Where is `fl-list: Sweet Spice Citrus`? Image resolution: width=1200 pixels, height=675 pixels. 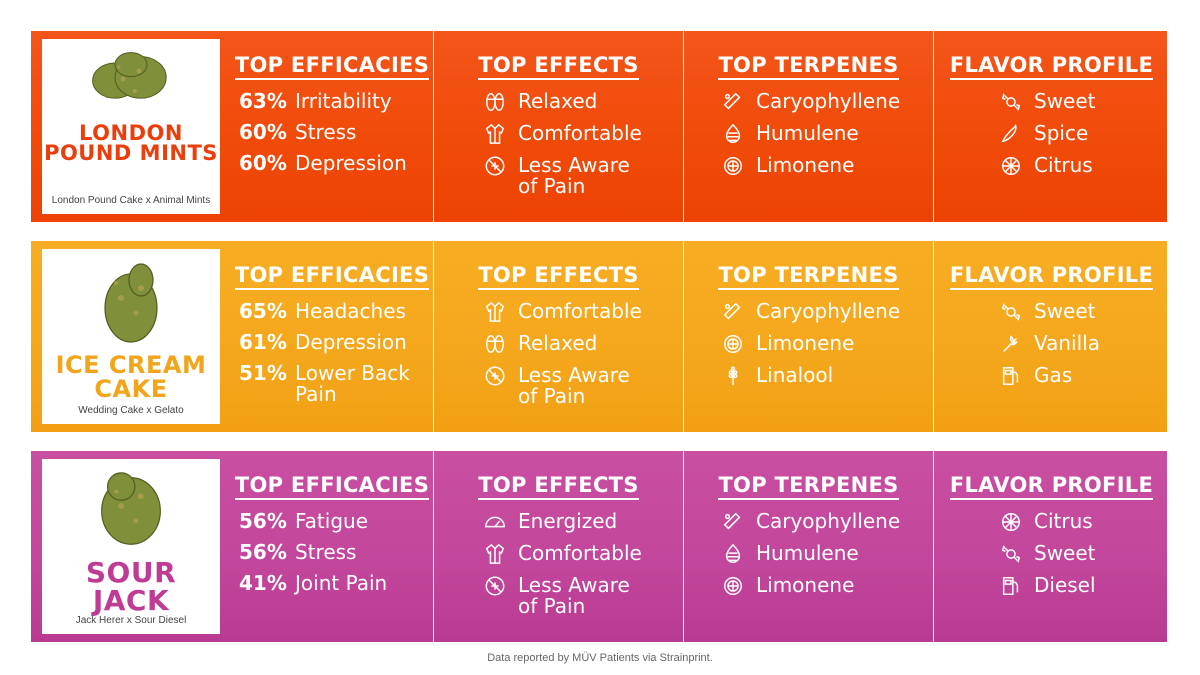 fl-list: Sweet Spice Citrus is located at coordinates (1051, 134).